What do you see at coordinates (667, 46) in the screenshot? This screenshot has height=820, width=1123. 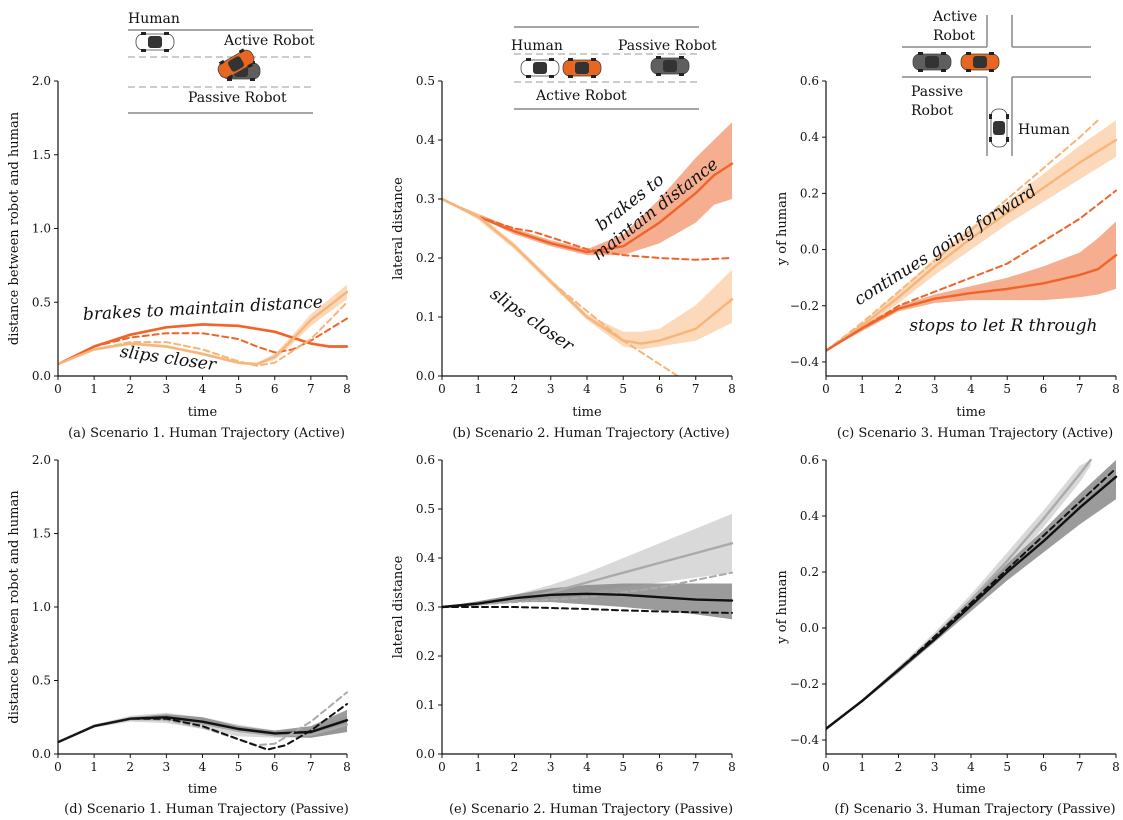 I see `scene-label: Passive Robot` at bounding box center [667, 46].